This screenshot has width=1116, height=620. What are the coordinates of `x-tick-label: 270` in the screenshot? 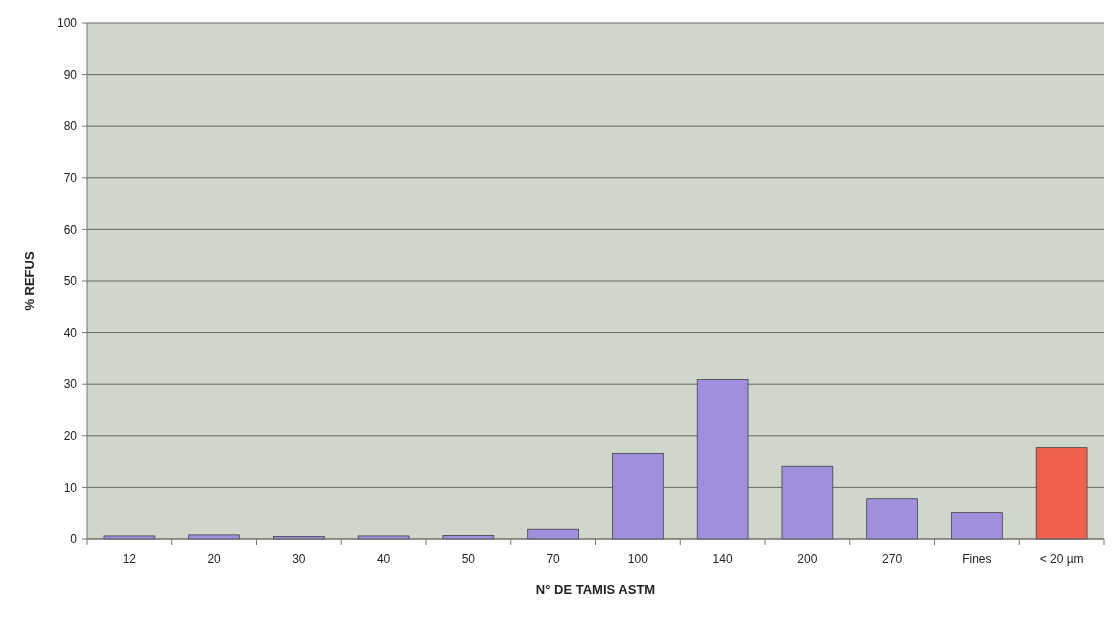 It's located at (892, 559).